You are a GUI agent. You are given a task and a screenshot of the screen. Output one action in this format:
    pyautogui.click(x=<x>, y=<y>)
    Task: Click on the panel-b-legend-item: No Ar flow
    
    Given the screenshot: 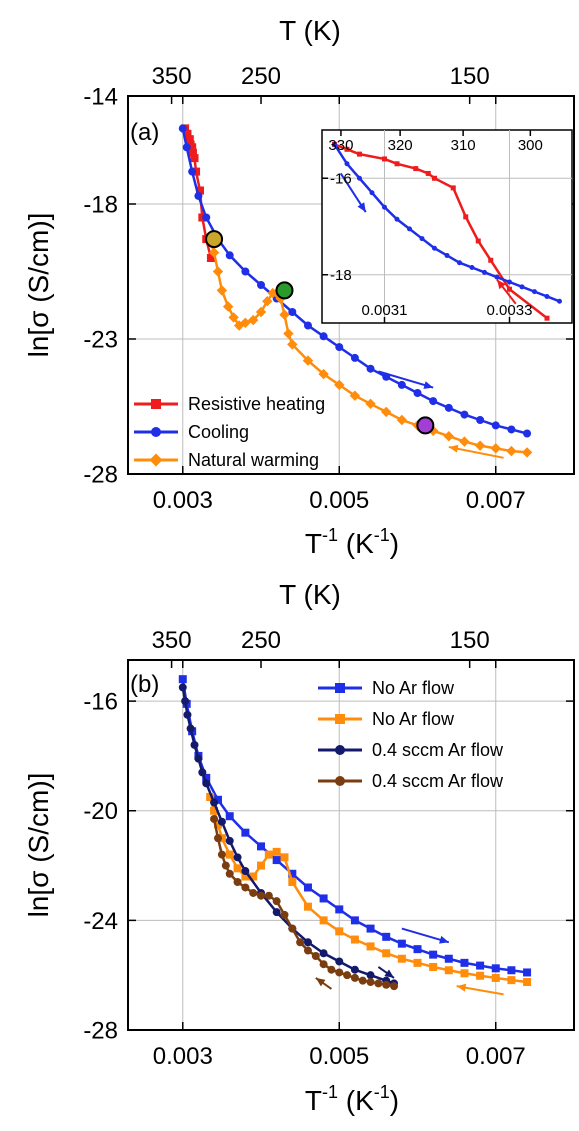 What is the action you would take?
    pyautogui.click(x=386, y=688)
    